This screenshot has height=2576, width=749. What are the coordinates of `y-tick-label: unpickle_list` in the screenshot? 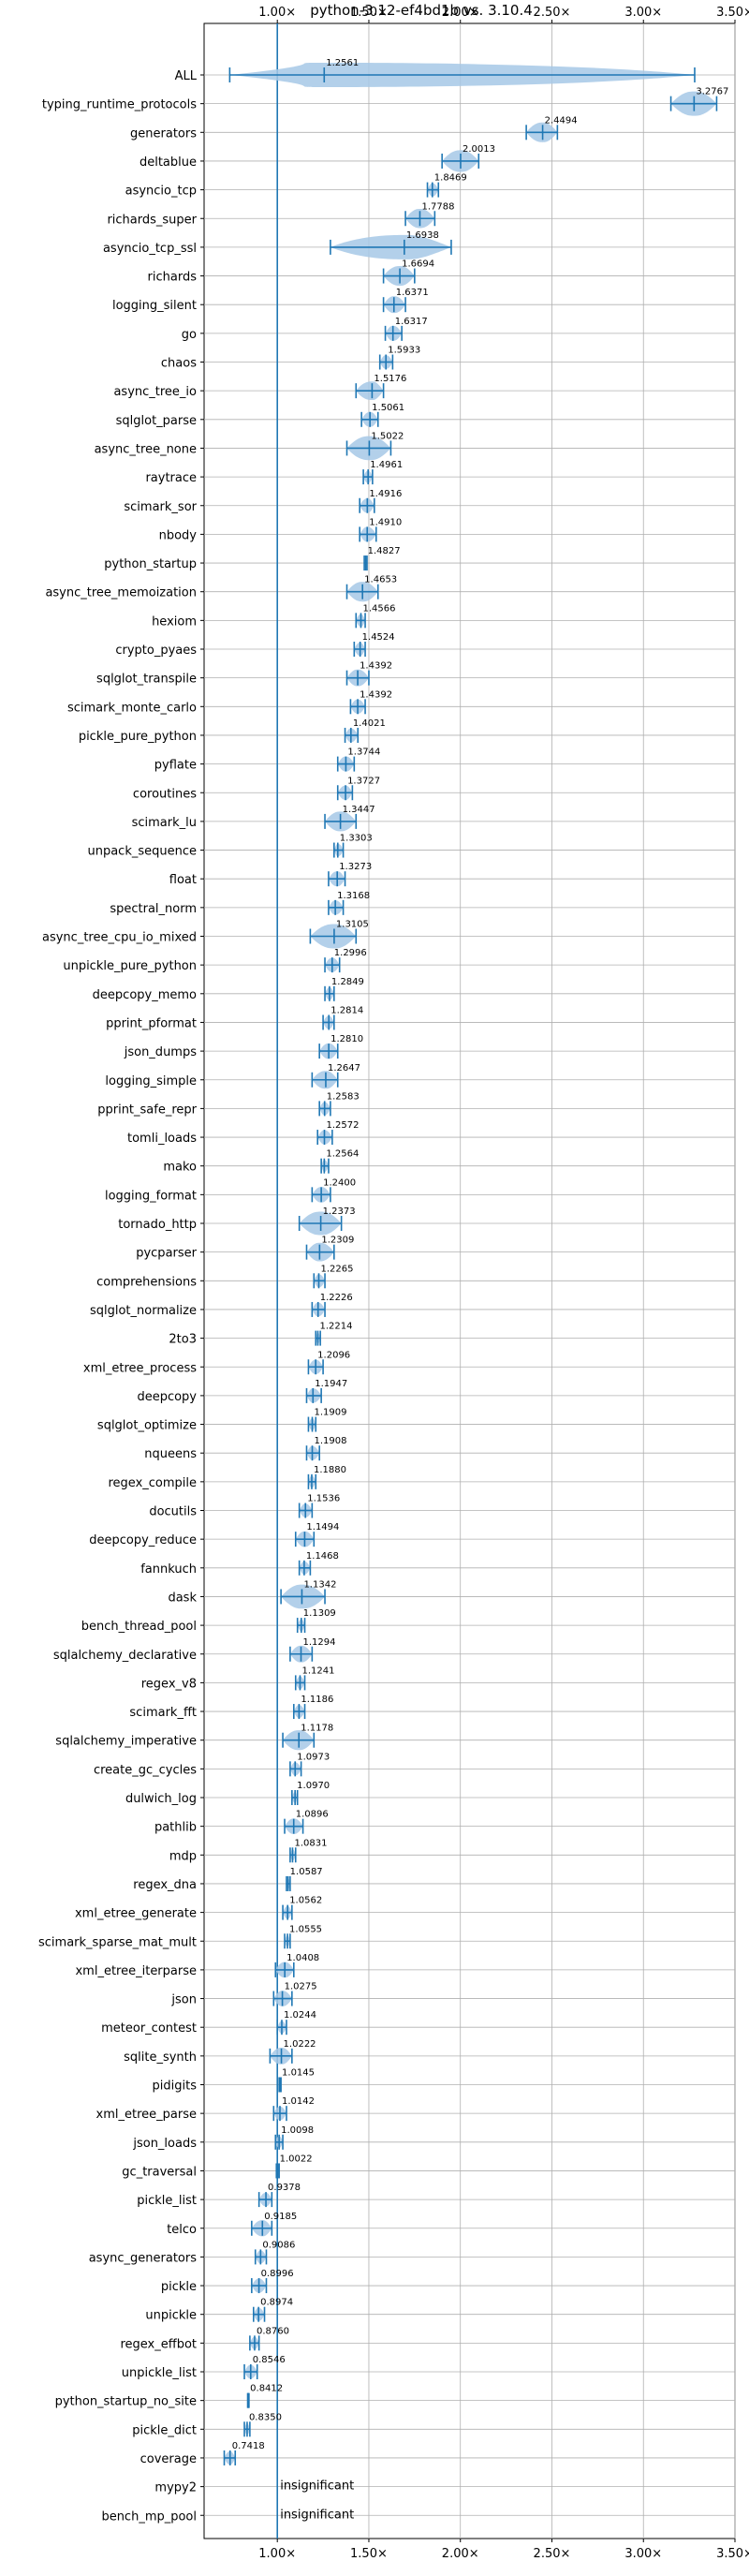 It's located at (159, 2373).